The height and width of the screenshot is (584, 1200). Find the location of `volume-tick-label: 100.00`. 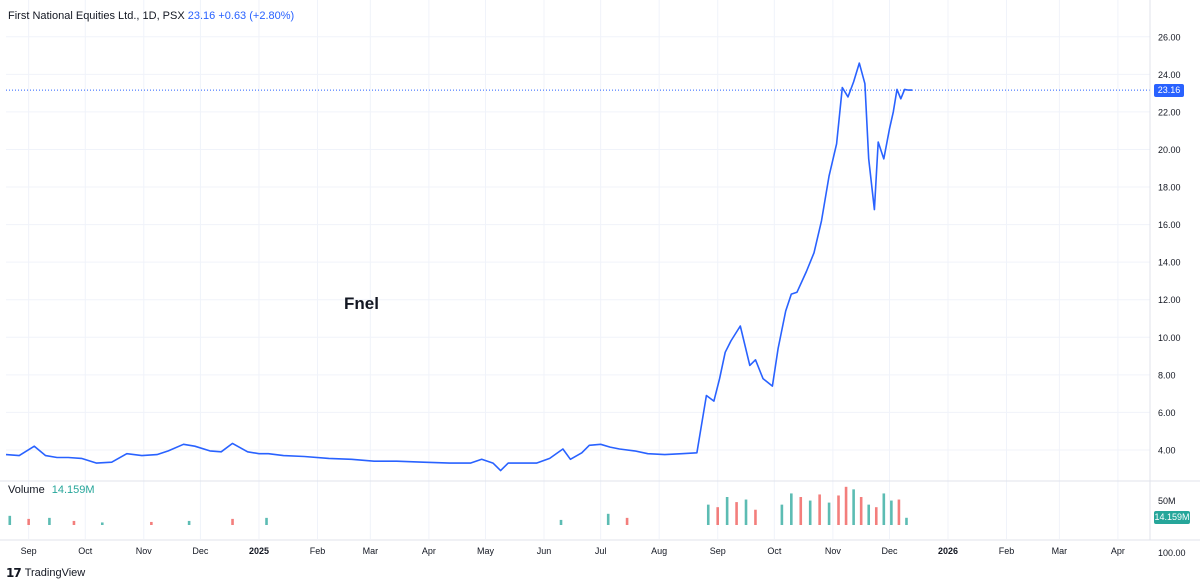

volume-tick-label: 100.00 is located at coordinates (1172, 553).